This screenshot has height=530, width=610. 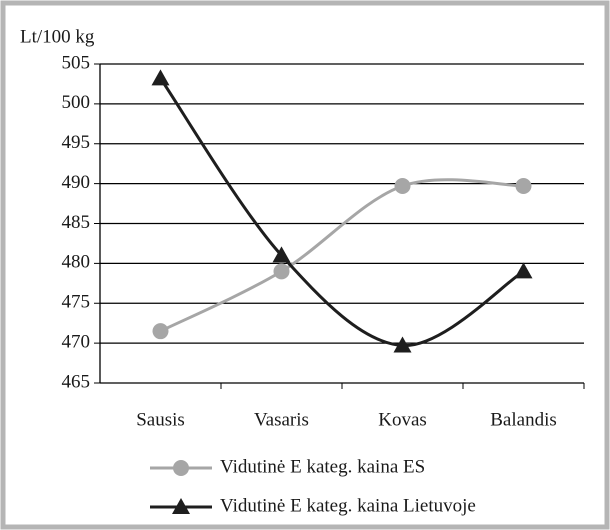 What do you see at coordinates (76, 102) in the screenshot?
I see `y-tick-label: 500` at bounding box center [76, 102].